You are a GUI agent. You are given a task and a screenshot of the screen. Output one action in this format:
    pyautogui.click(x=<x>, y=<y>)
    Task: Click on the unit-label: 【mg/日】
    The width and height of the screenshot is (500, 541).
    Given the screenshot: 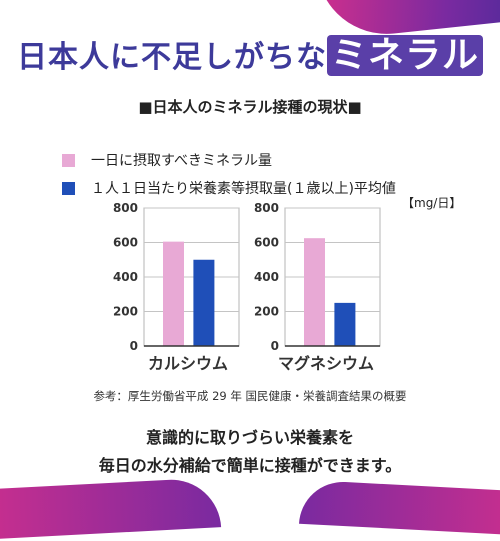 What is the action you would take?
    pyautogui.click(x=432, y=203)
    